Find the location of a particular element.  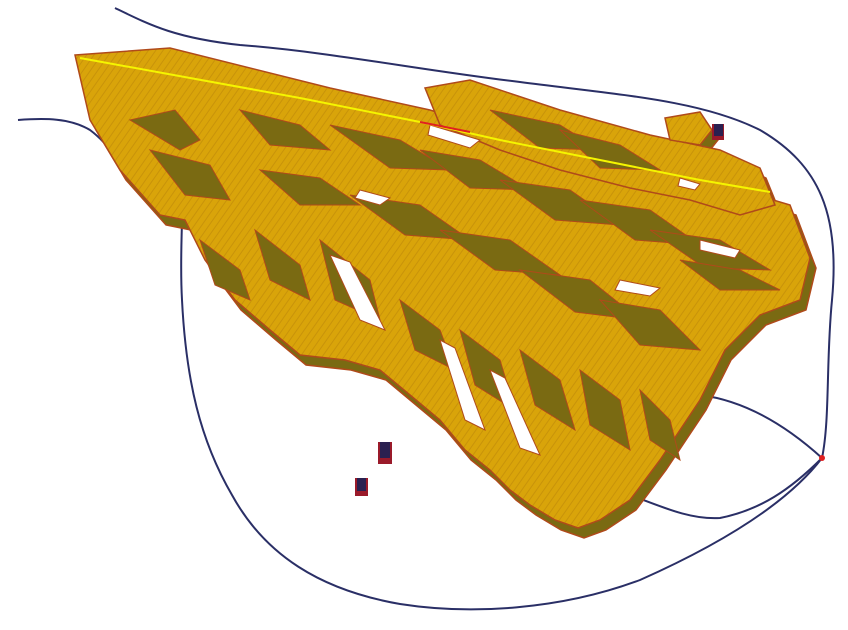

red-marker is located at coordinates (822, 458).